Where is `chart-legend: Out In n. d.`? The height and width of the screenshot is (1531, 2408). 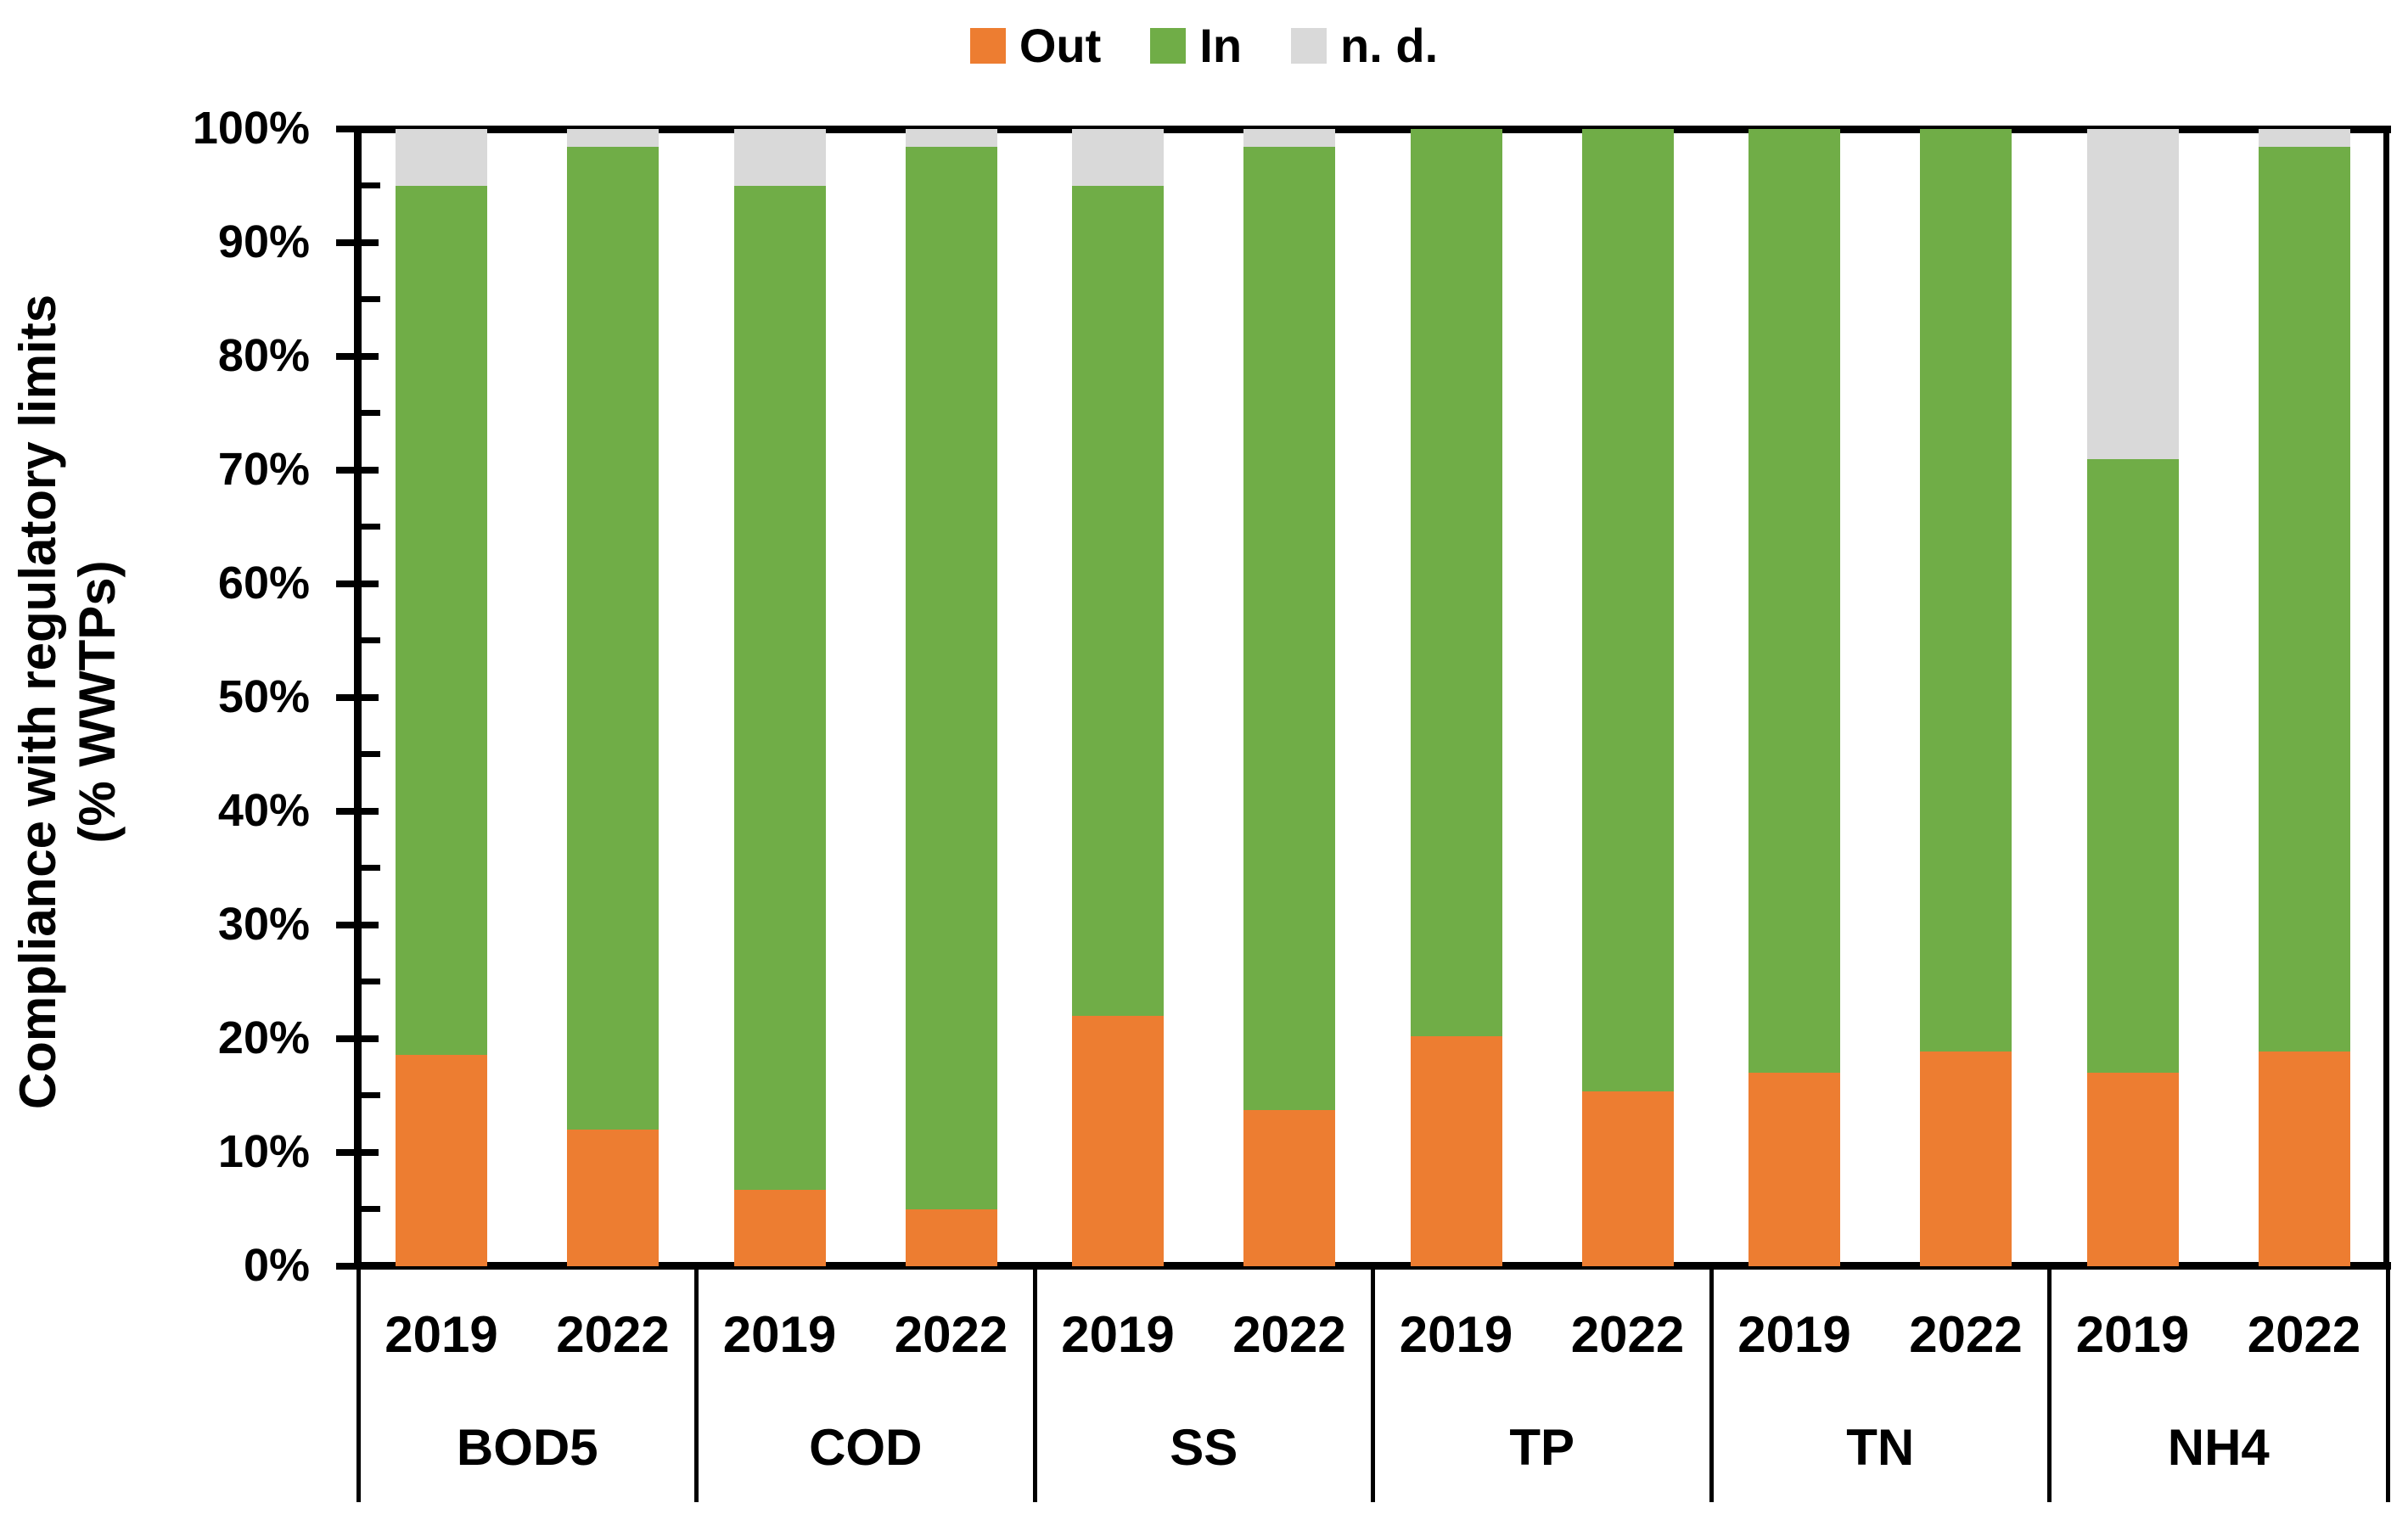
chart-legend: Out In n. d. is located at coordinates (1204, 46).